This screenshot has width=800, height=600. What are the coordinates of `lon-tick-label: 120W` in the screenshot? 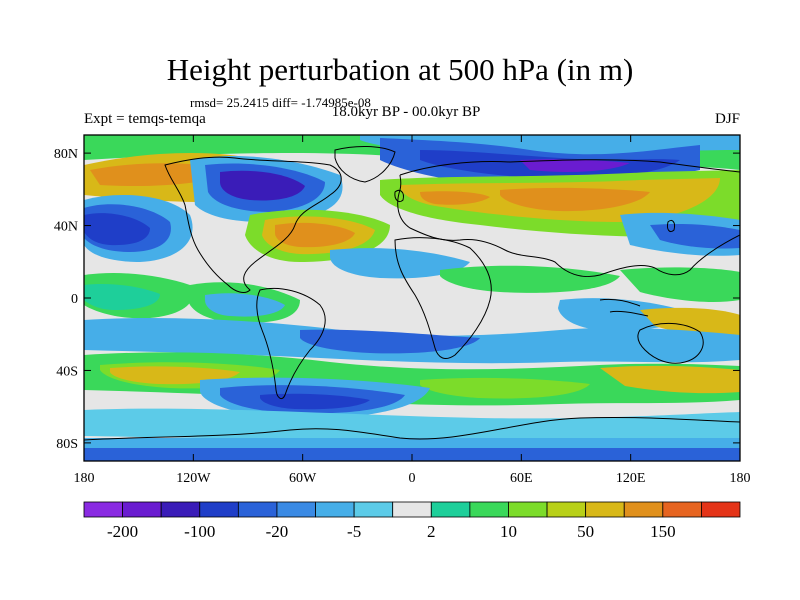 It's located at (193, 478).